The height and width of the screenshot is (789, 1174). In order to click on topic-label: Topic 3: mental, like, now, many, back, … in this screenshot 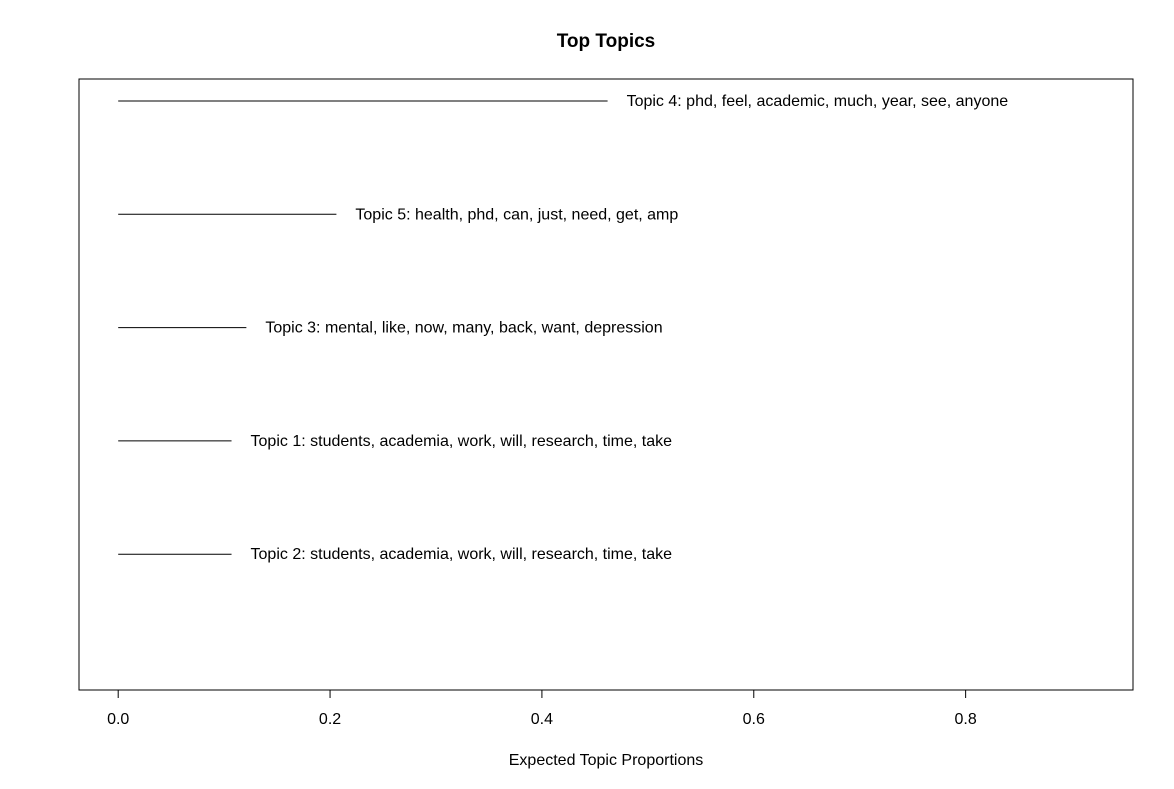, I will do `click(463, 328)`.